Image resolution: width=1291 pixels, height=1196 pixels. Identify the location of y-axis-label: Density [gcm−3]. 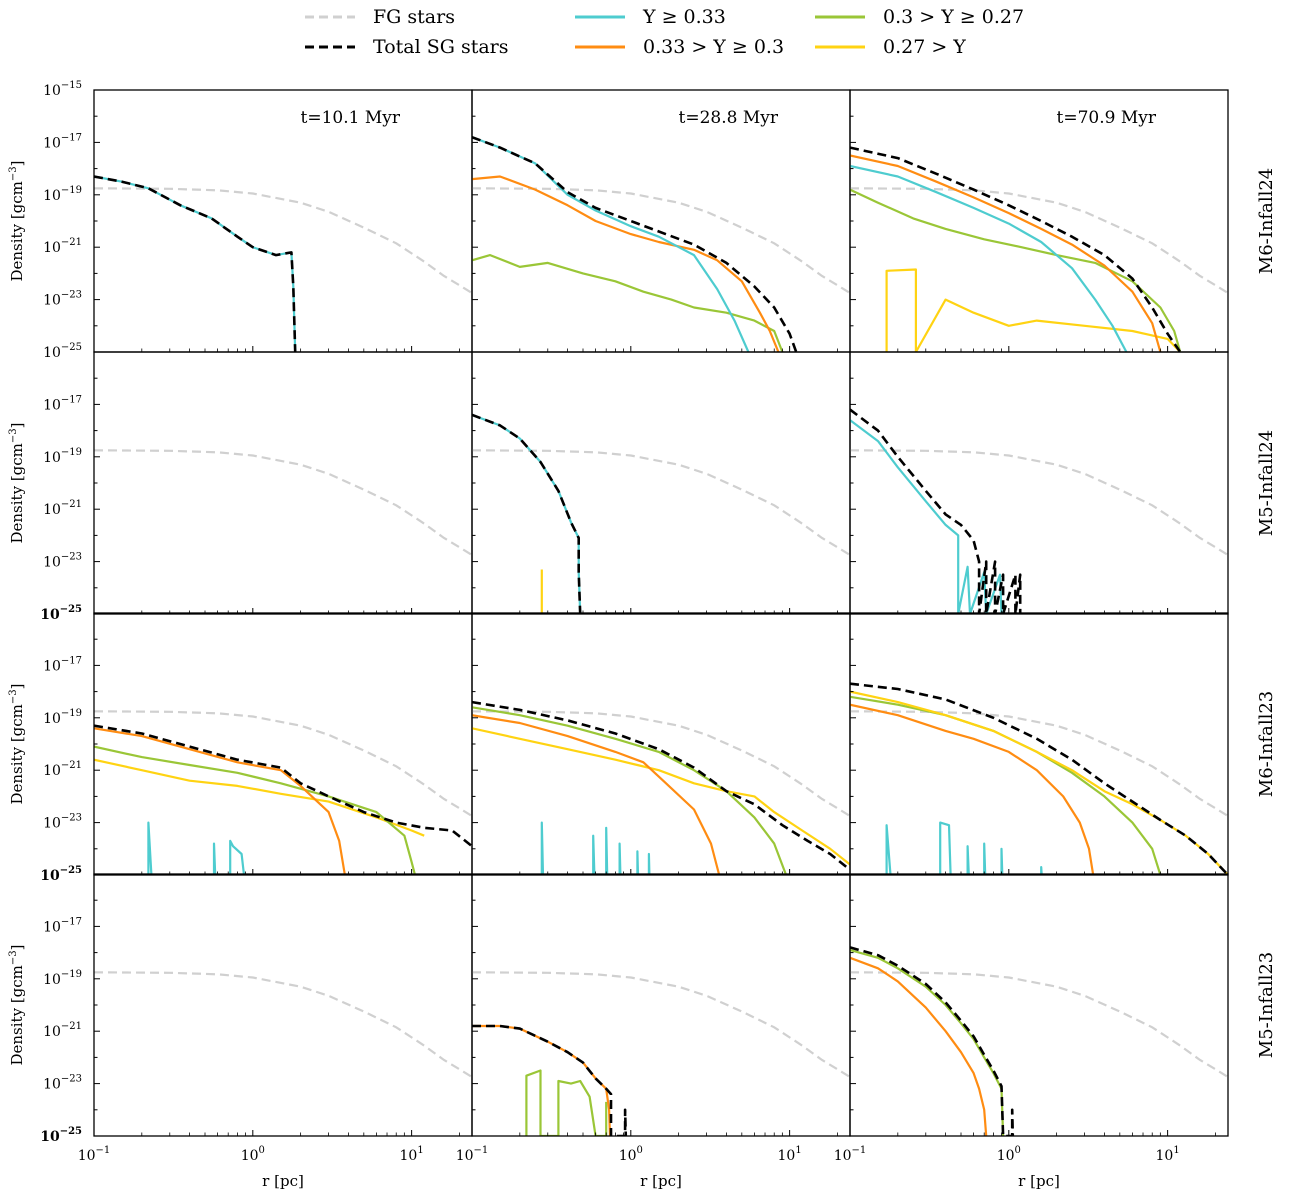
(17, 1004).